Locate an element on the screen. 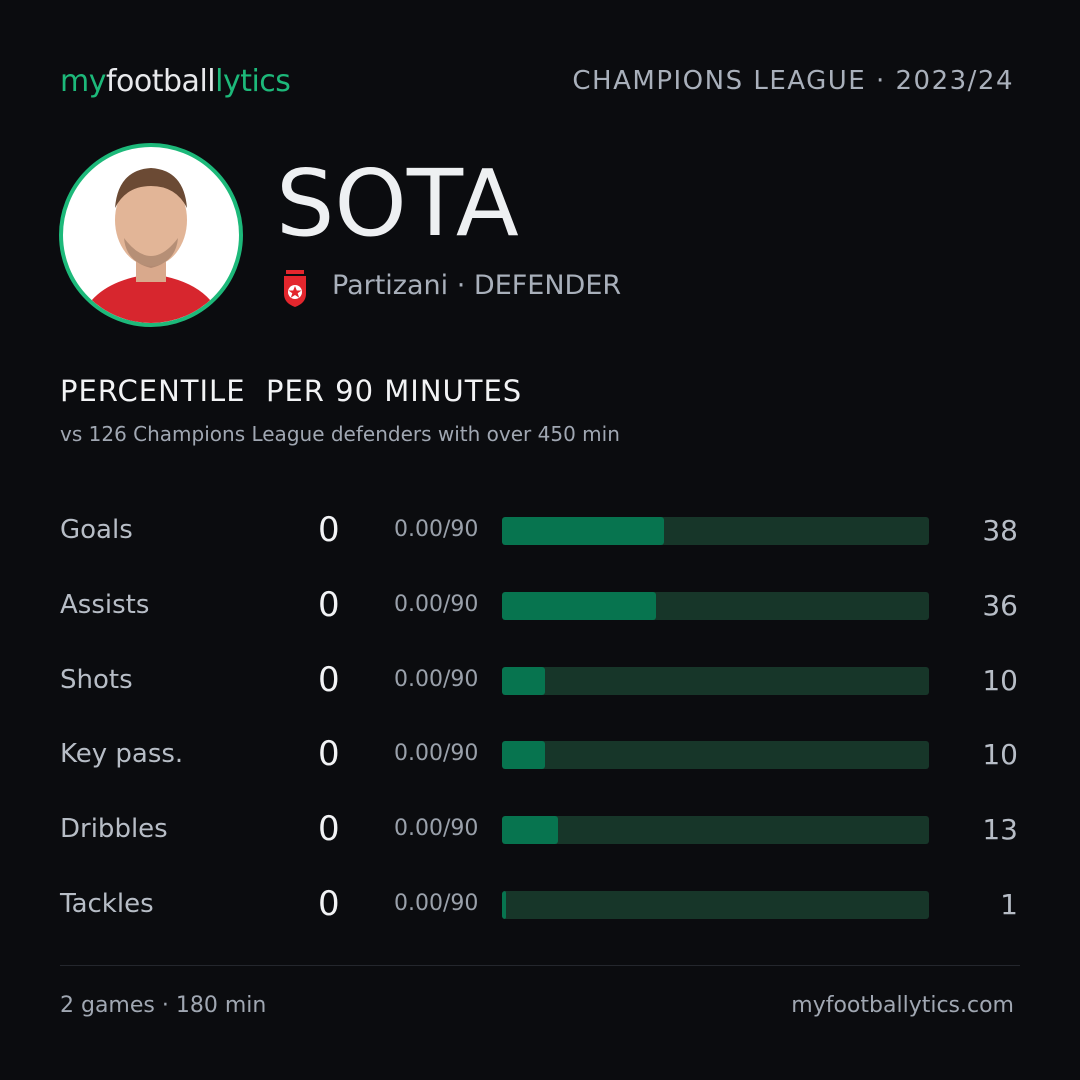 This screenshot has width=1080, height=1080. stat-label: Dribbles is located at coordinates (114, 829).